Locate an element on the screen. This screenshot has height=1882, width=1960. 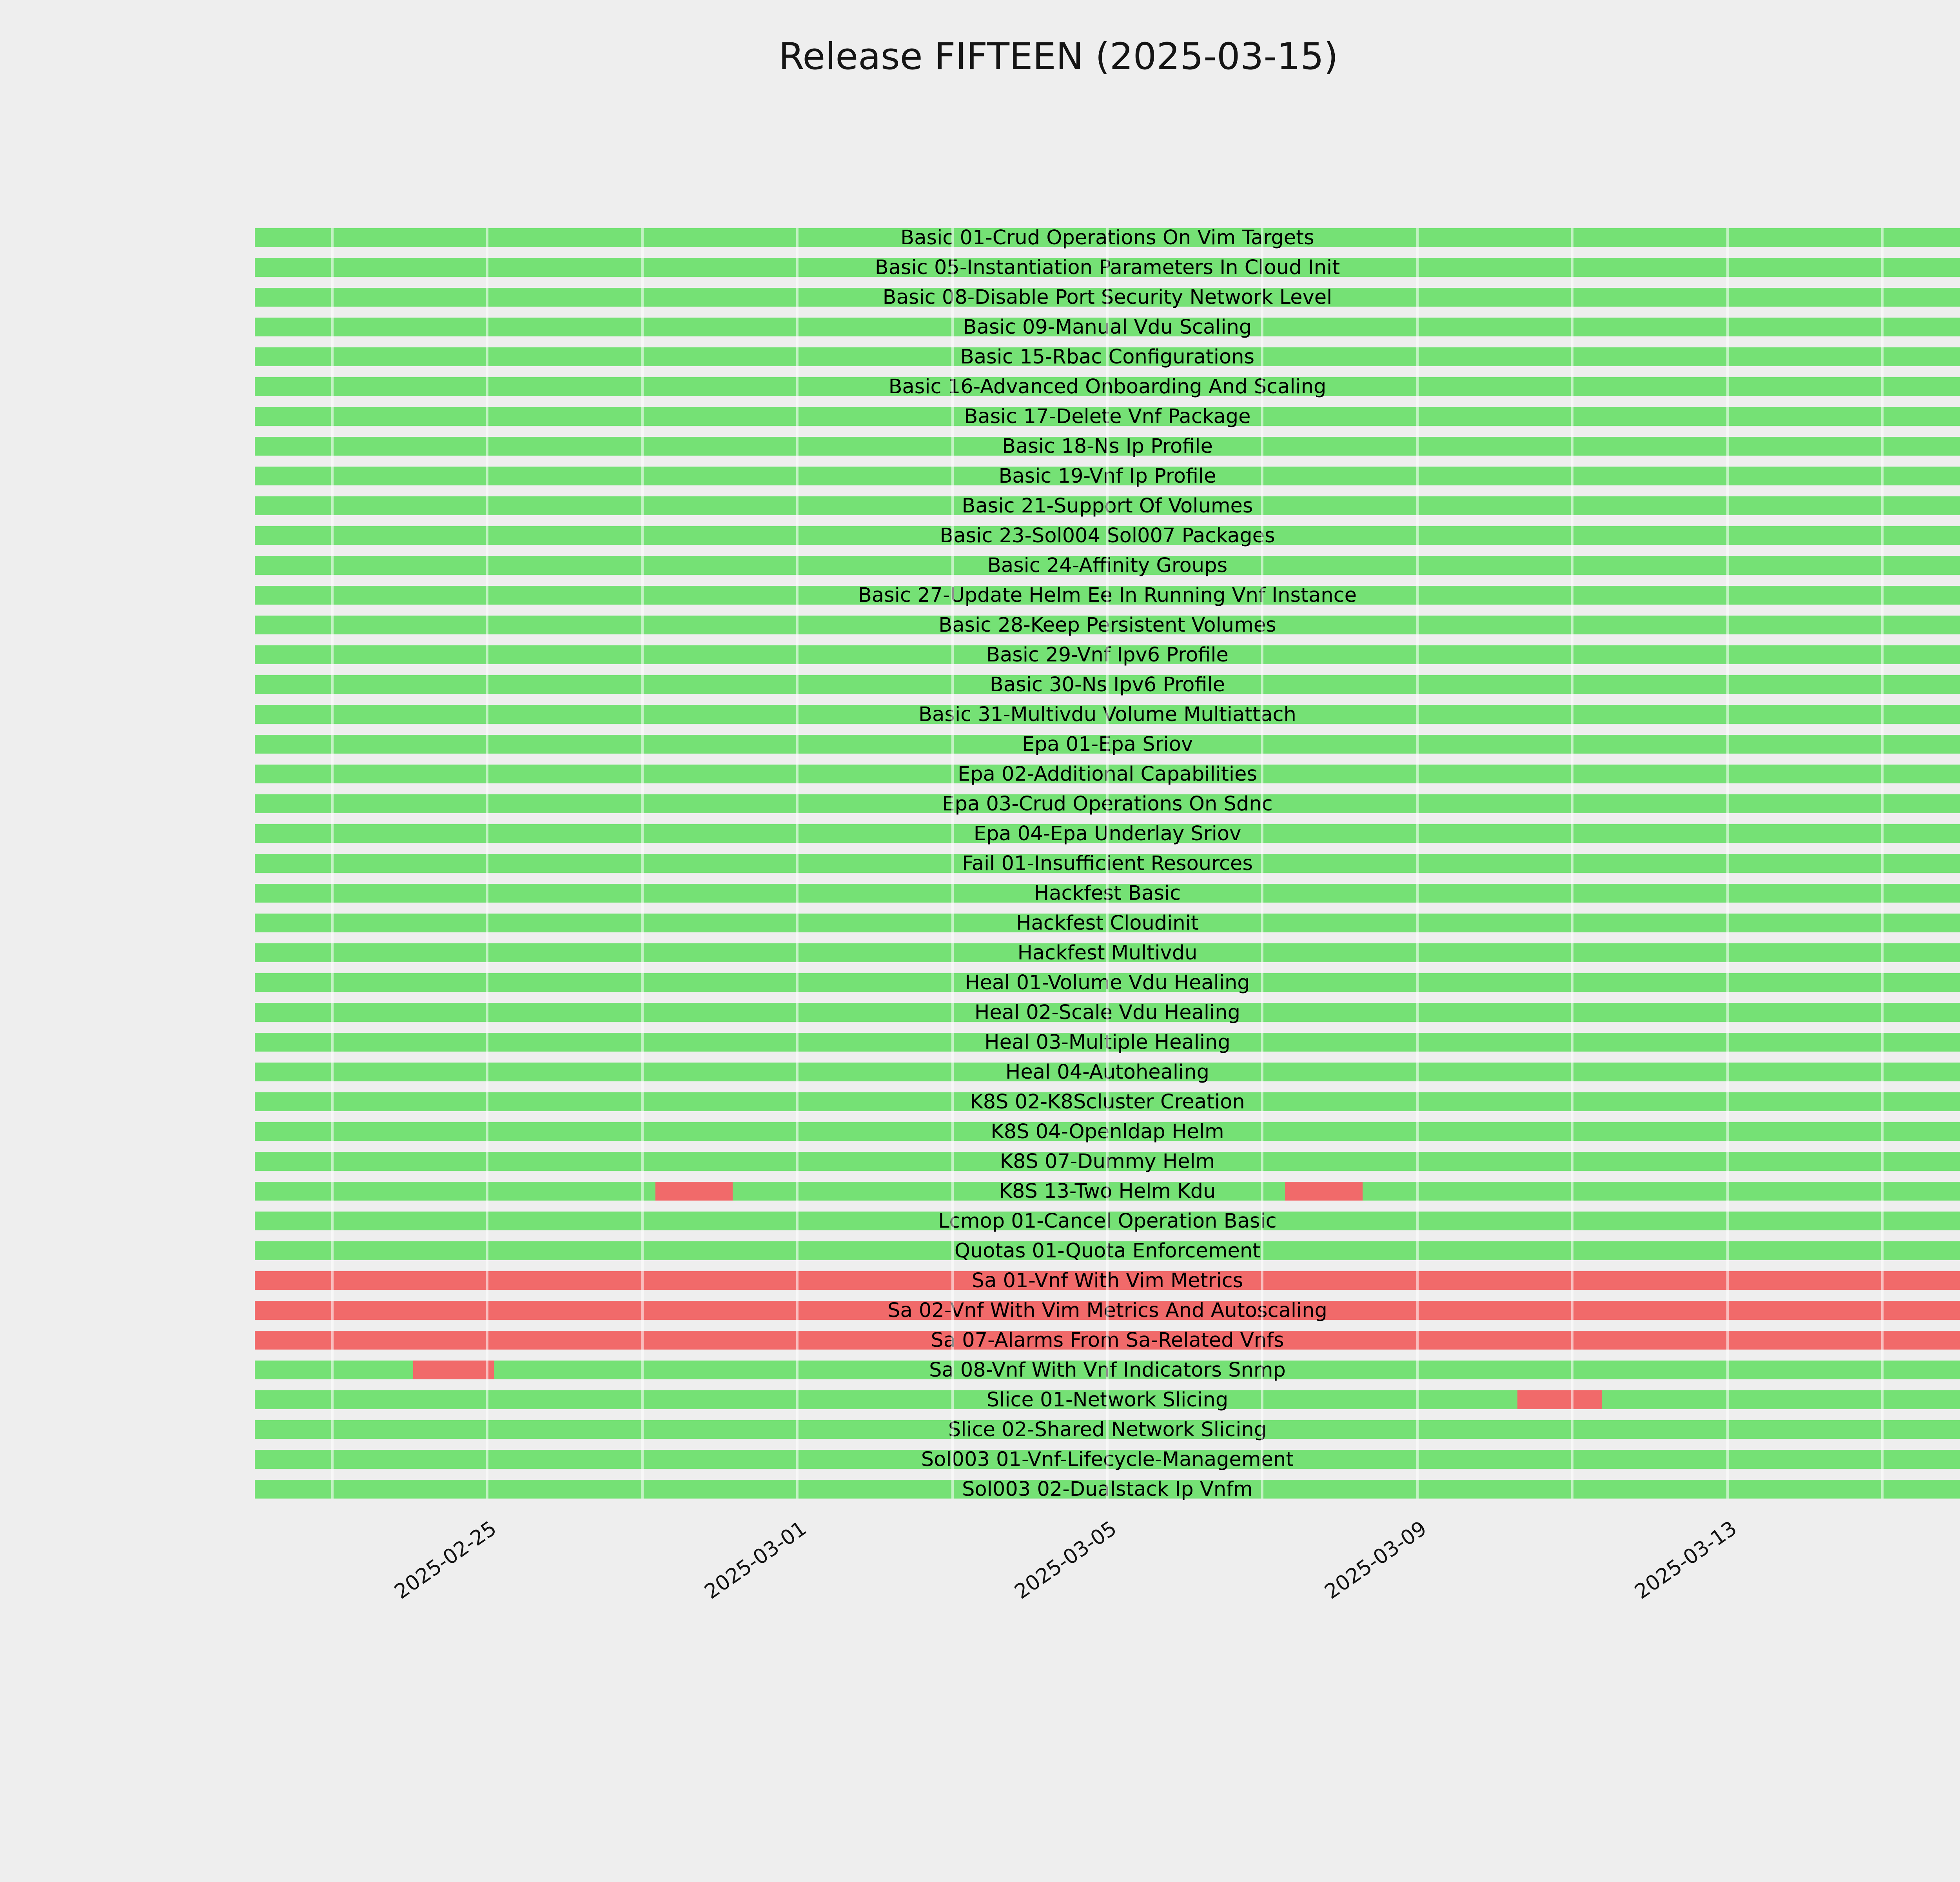
test-label: Basic 15-Rbac Configurations is located at coordinates (1107, 357).